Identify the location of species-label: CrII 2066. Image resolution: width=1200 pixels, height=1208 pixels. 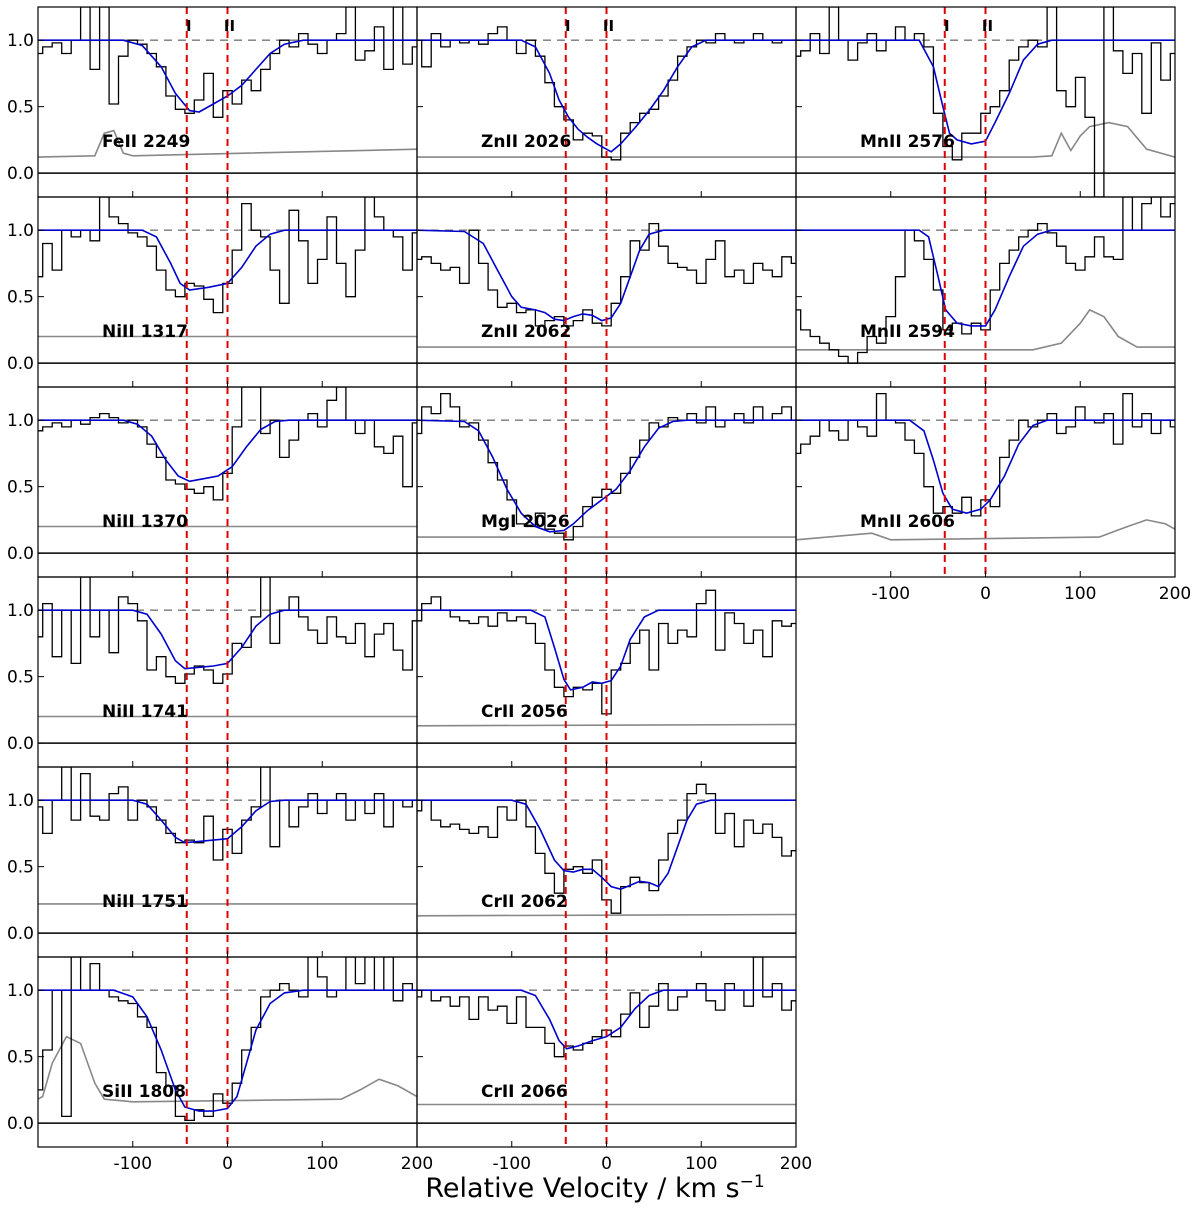
(524, 1092).